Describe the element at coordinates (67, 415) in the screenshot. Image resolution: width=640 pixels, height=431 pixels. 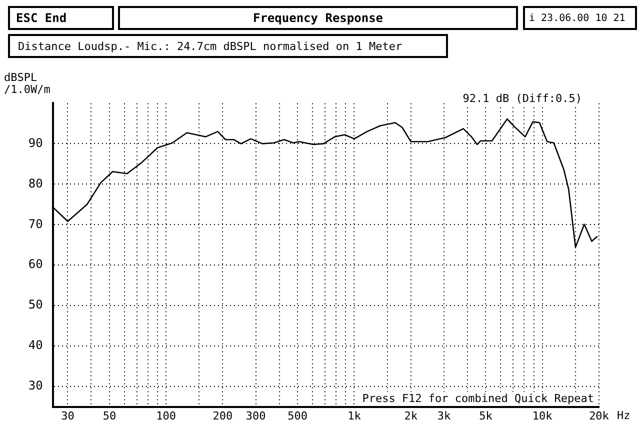
I see `x-tick-label: 30` at that location.